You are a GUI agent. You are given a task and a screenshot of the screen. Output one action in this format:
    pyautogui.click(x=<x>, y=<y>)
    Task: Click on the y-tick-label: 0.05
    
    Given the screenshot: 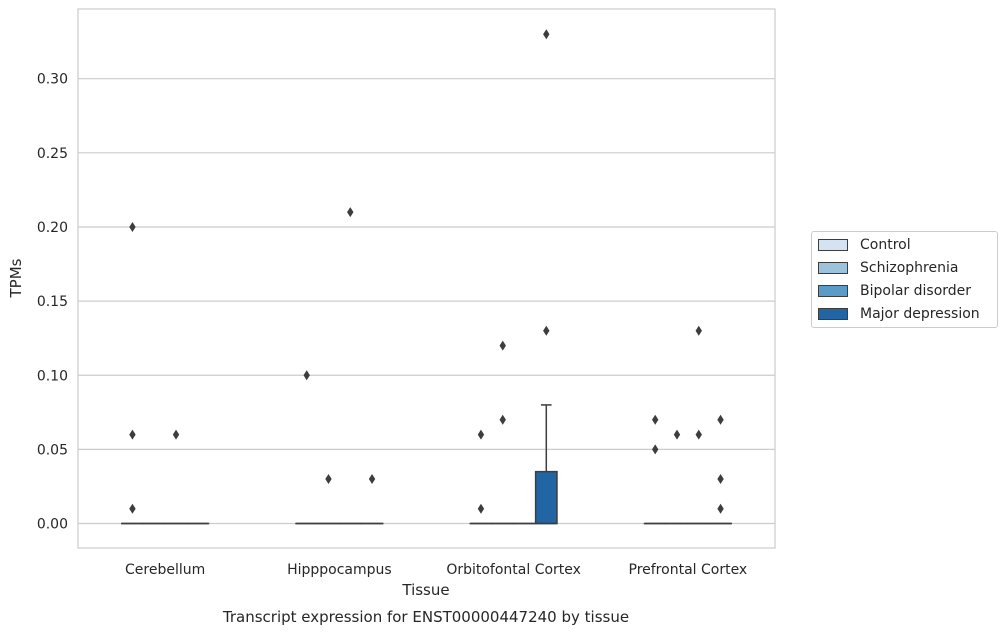 What is the action you would take?
    pyautogui.click(x=52, y=450)
    